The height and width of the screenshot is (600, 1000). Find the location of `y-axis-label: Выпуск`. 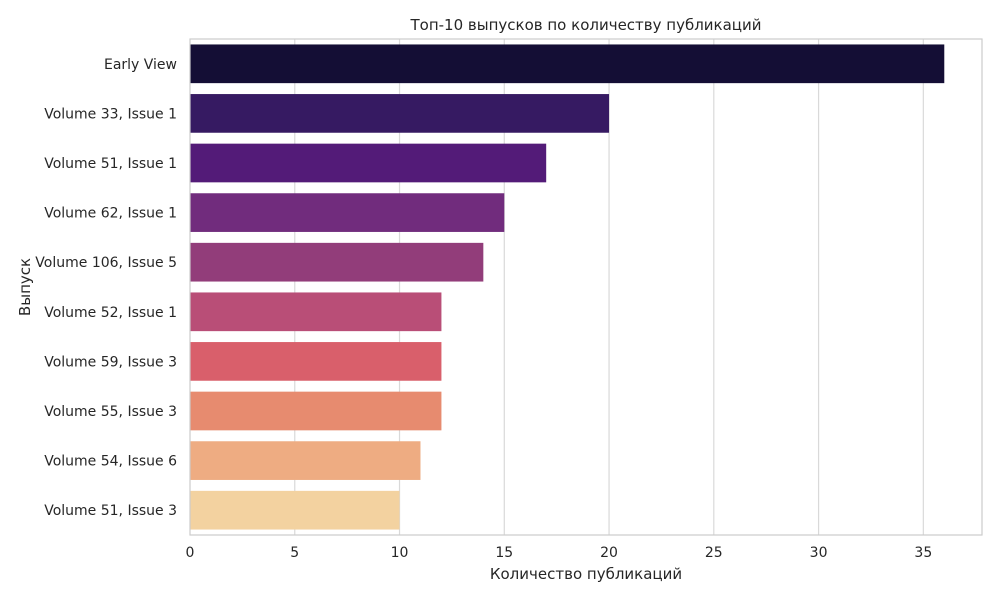

y-axis-label: Выпуск is located at coordinates (25, 287).